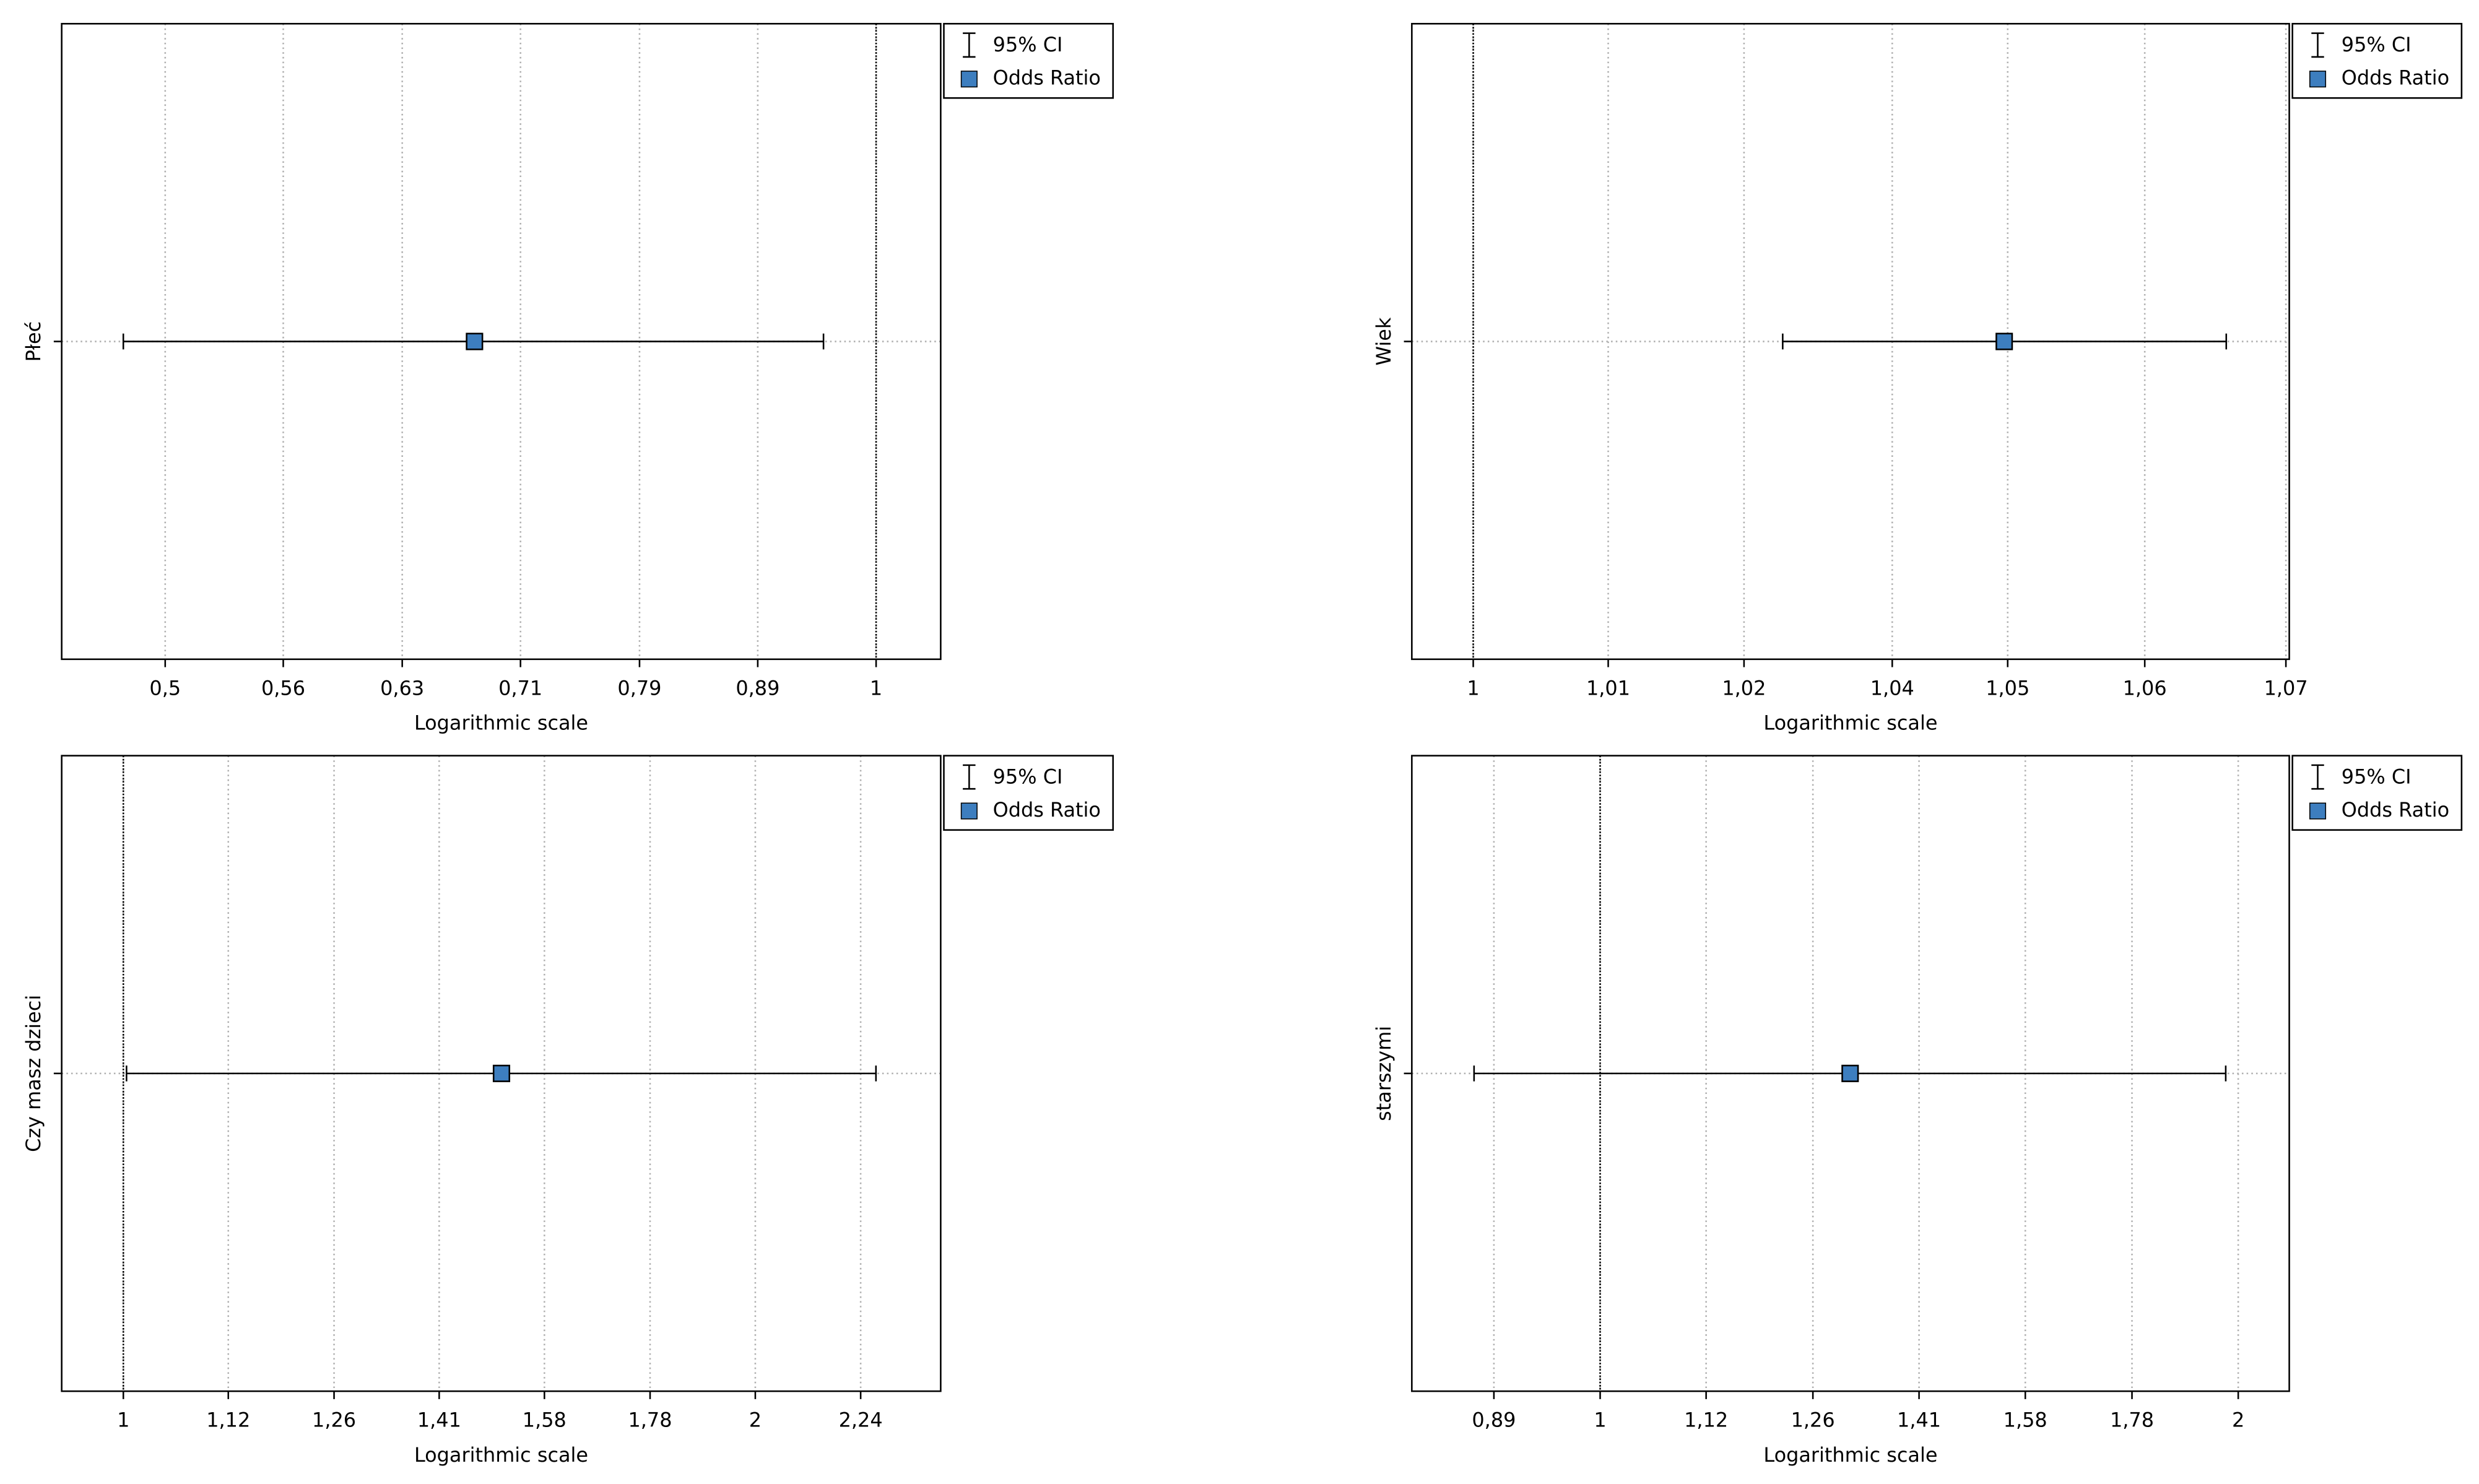 The width and height of the screenshot is (2479, 1484). What do you see at coordinates (1744, 688) in the screenshot?
I see `x-tick-label: 1,02` at bounding box center [1744, 688].